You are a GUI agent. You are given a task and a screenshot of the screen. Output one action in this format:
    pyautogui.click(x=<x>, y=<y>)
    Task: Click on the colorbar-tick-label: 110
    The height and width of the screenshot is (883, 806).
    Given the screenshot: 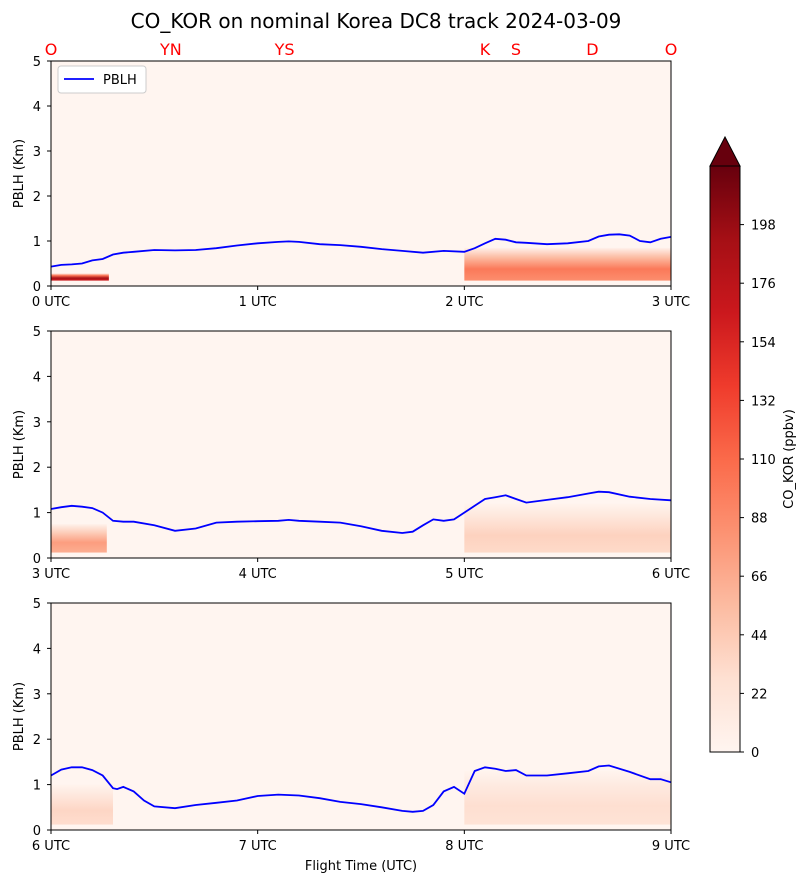 What is the action you would take?
    pyautogui.click(x=763, y=460)
    